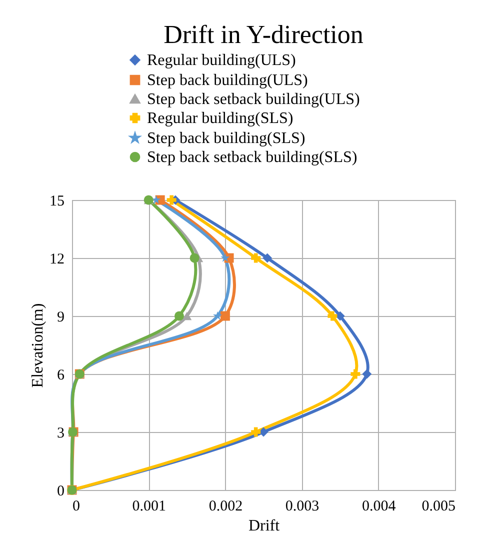 The image size is (499, 553). What do you see at coordinates (76, 506) in the screenshot?
I see `x-tick-label: 0` at bounding box center [76, 506].